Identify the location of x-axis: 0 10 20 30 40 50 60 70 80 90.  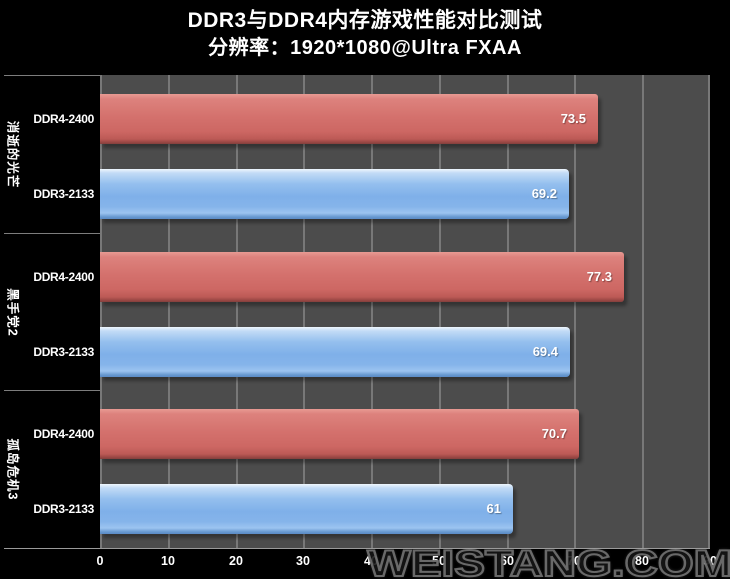
(365, 563).